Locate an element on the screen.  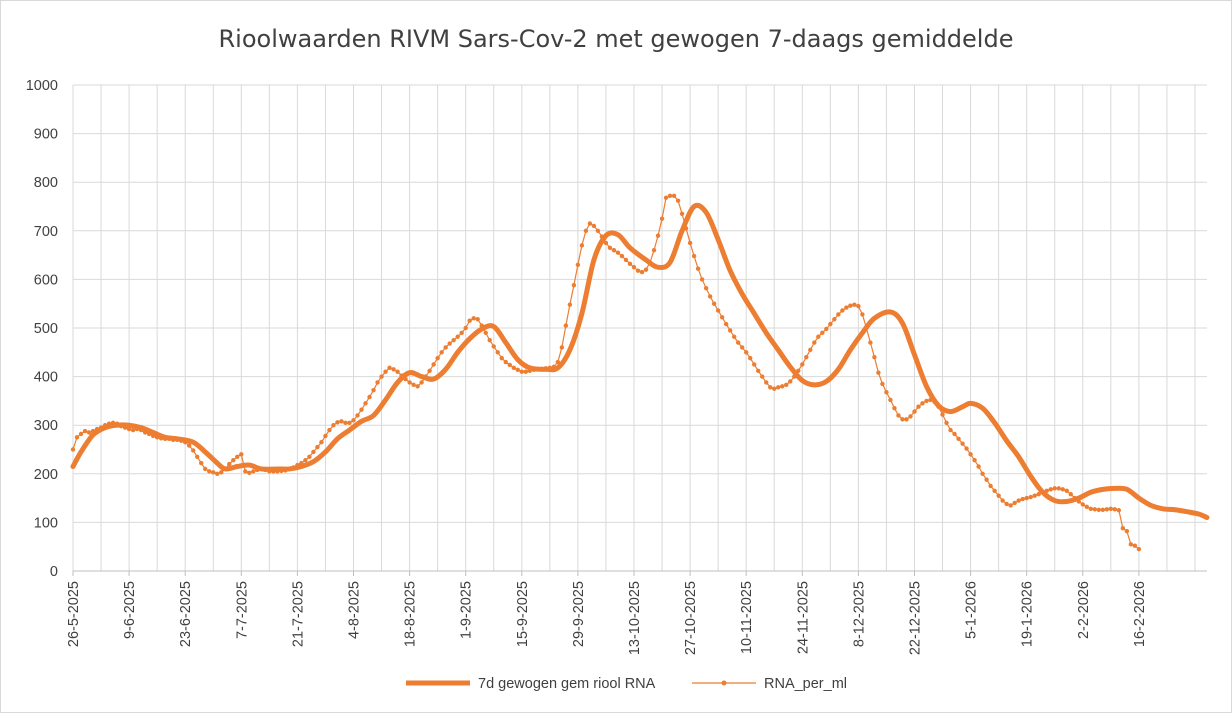
x-tick-label: 2-2-2026 is located at coordinates (1084, 610).